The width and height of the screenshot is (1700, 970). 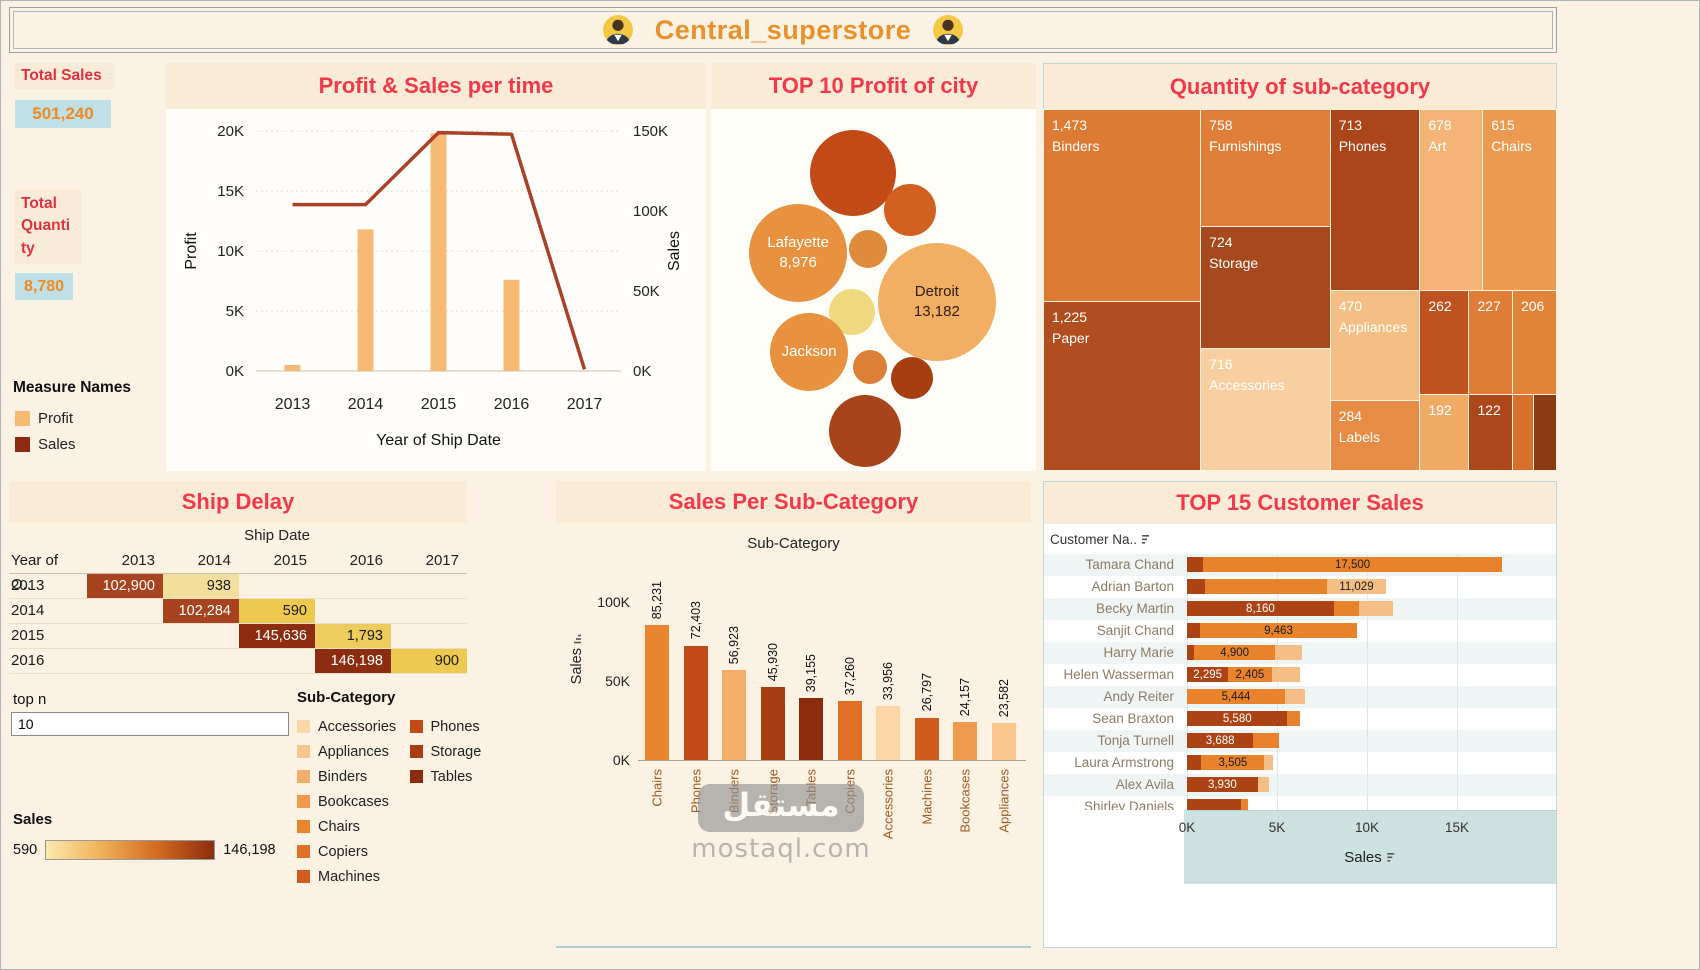 I want to click on customer-row: Shirley Daniels, so click(x=1300, y=803).